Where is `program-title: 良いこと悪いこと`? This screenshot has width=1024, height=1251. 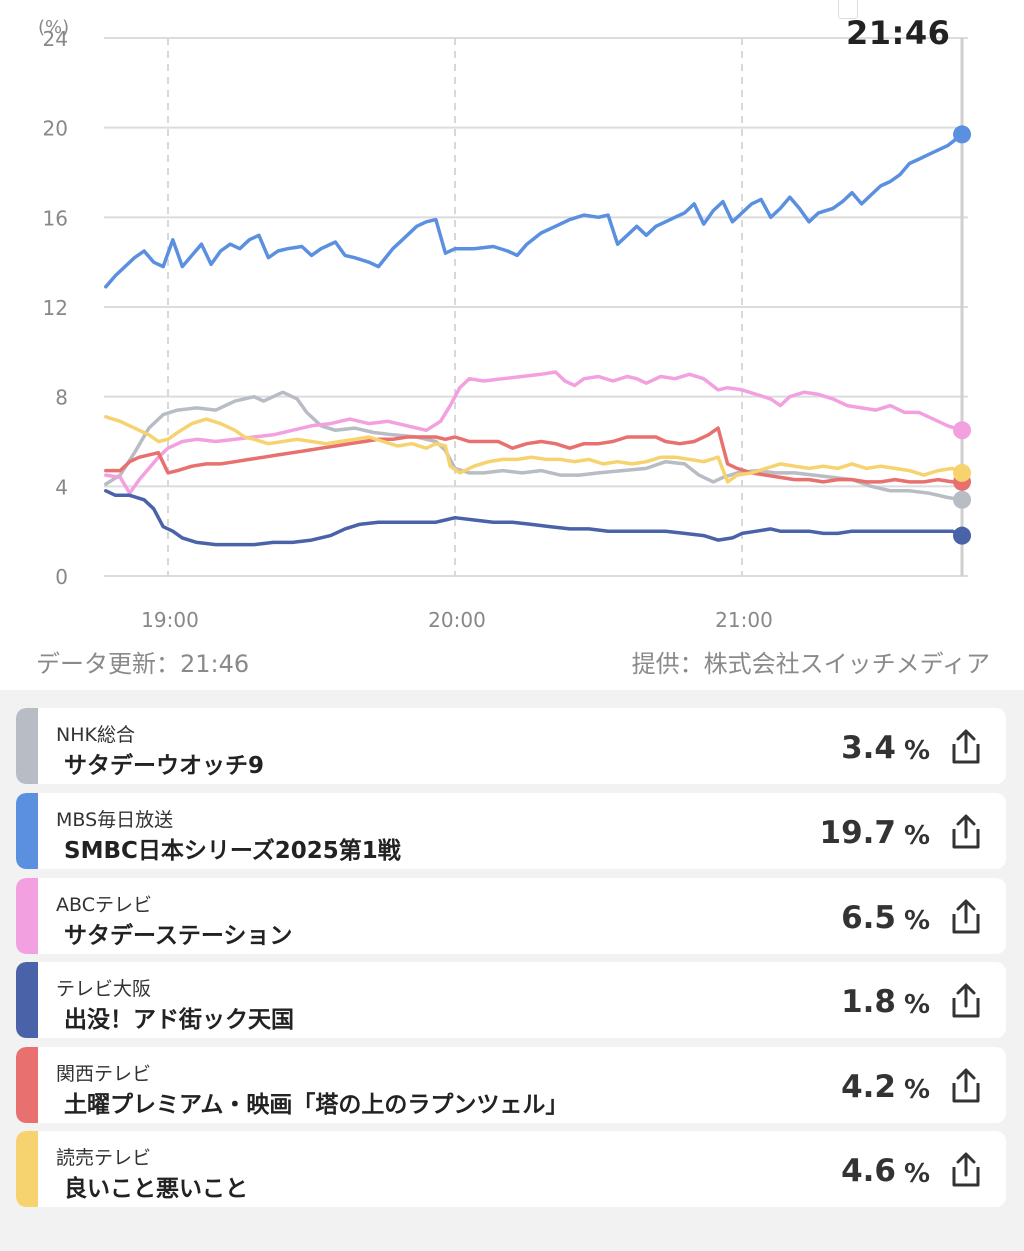
program-title: 良いこと悪いこと is located at coordinates (156, 1189).